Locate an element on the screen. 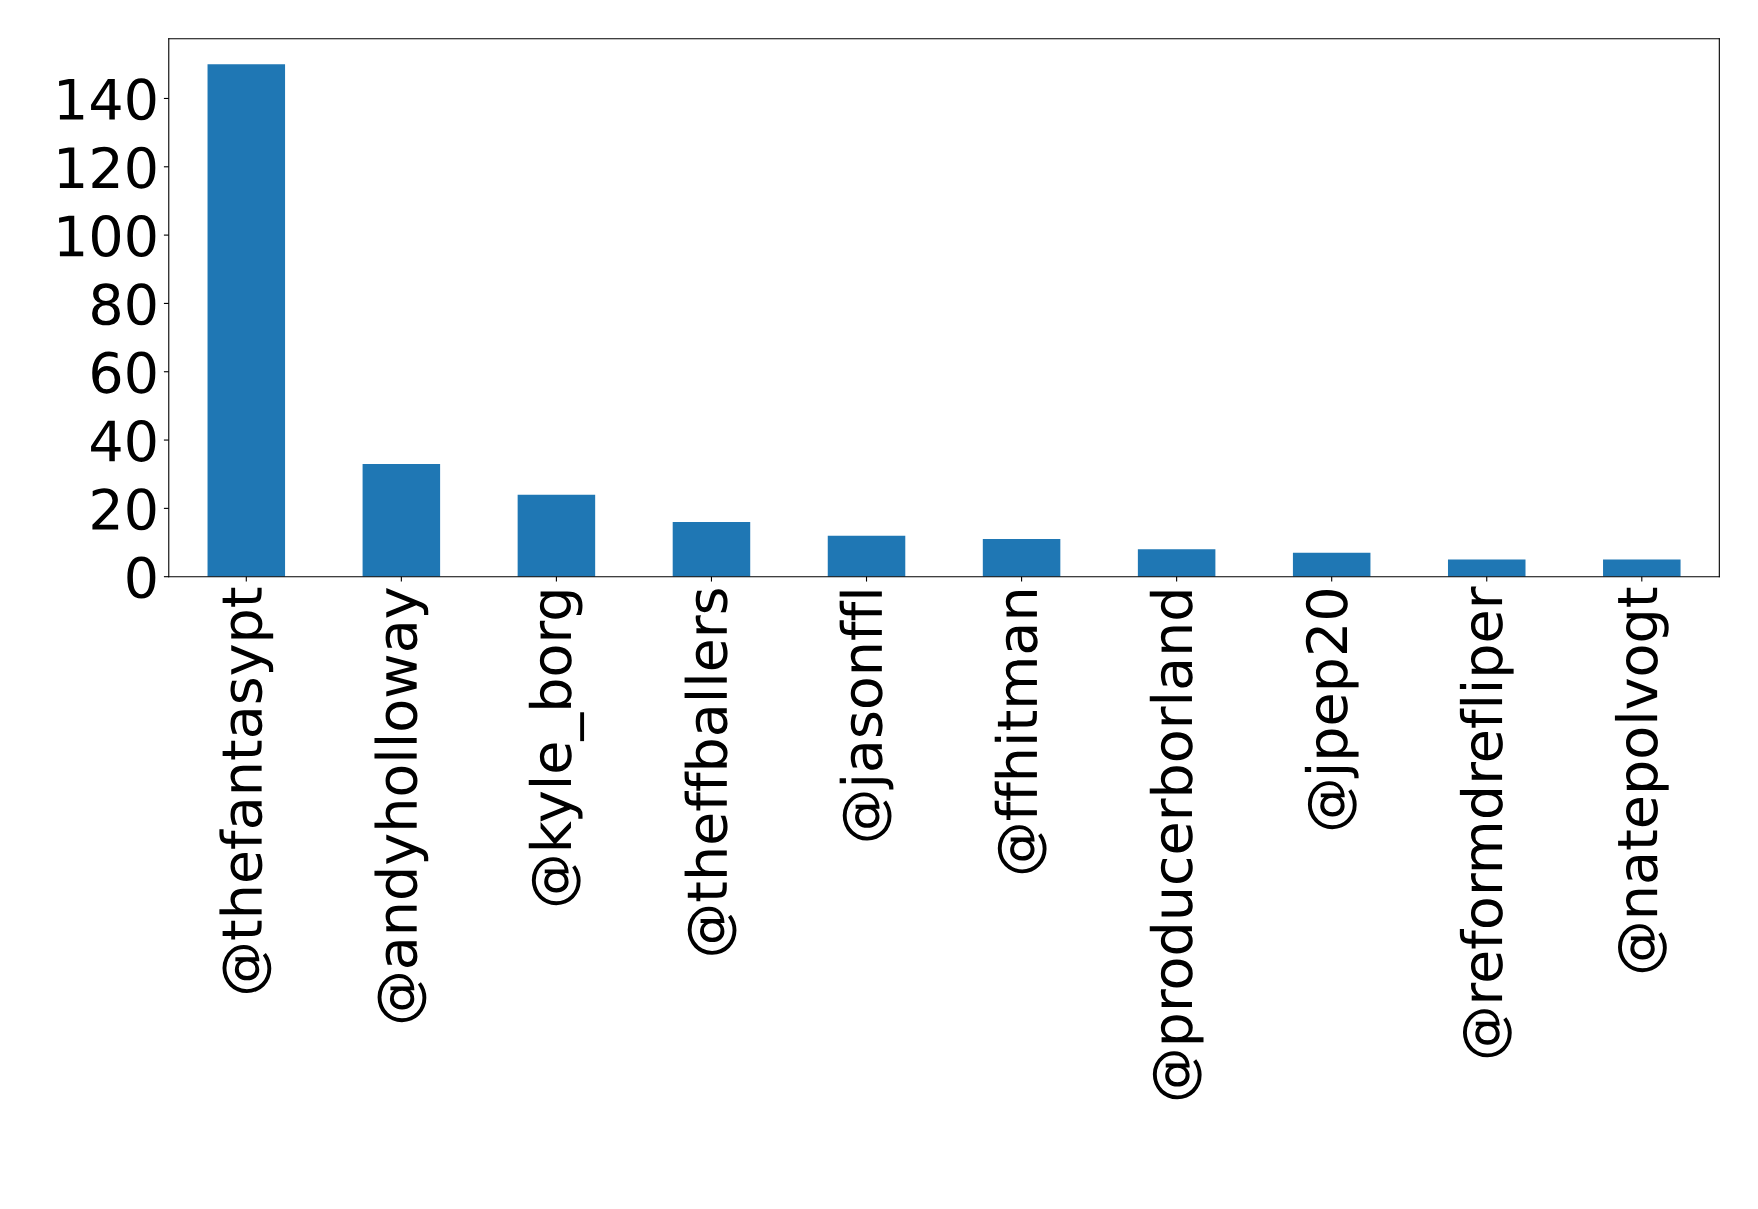  y-tick-label: 60 is located at coordinates (124, 372).